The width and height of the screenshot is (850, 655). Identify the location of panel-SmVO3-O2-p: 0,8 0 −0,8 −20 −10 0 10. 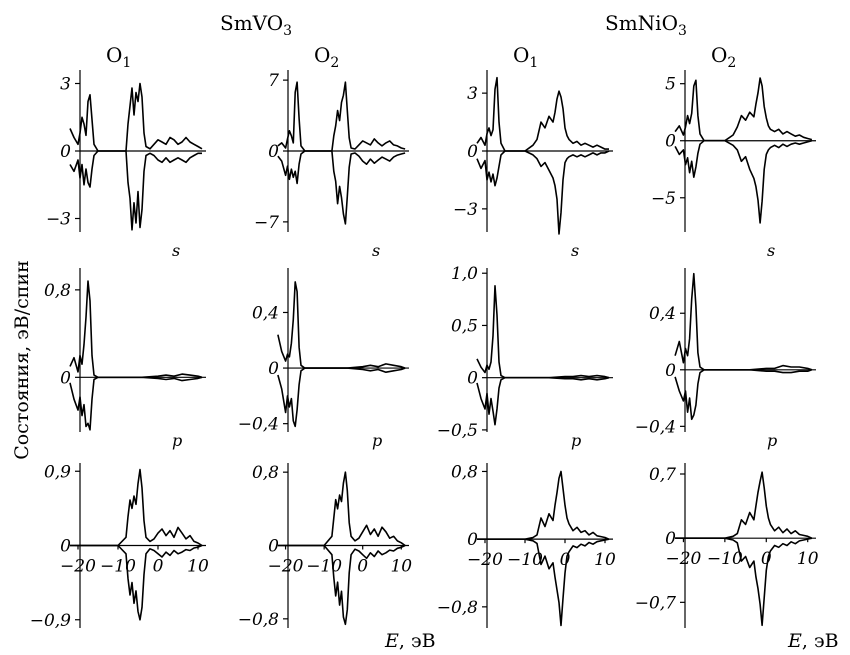
(325, 546).